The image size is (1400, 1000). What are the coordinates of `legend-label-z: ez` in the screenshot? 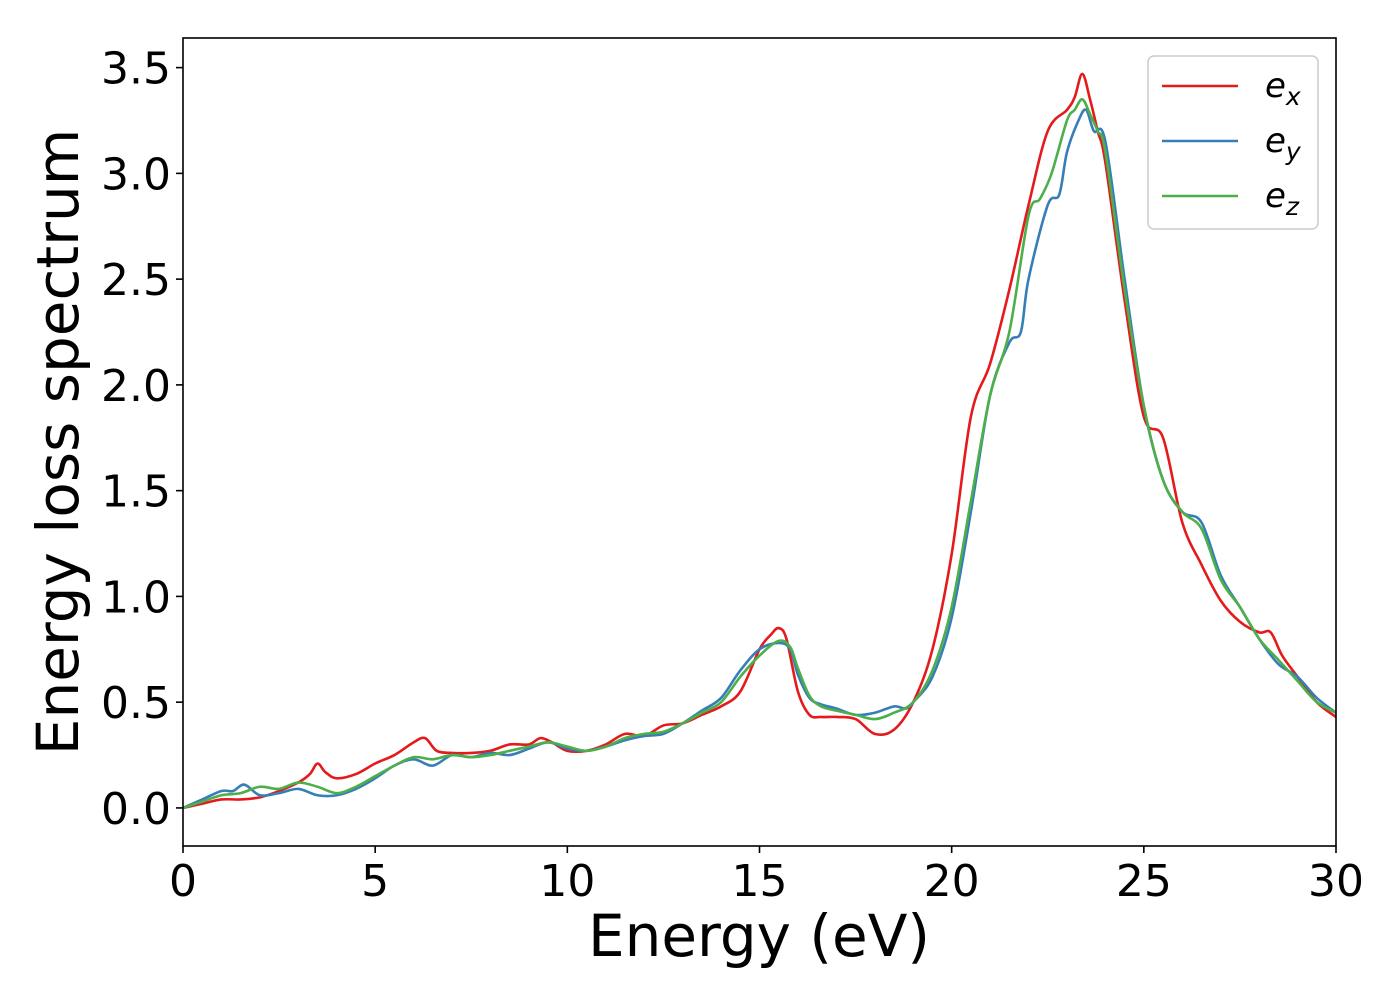 It's located at (1282, 198).